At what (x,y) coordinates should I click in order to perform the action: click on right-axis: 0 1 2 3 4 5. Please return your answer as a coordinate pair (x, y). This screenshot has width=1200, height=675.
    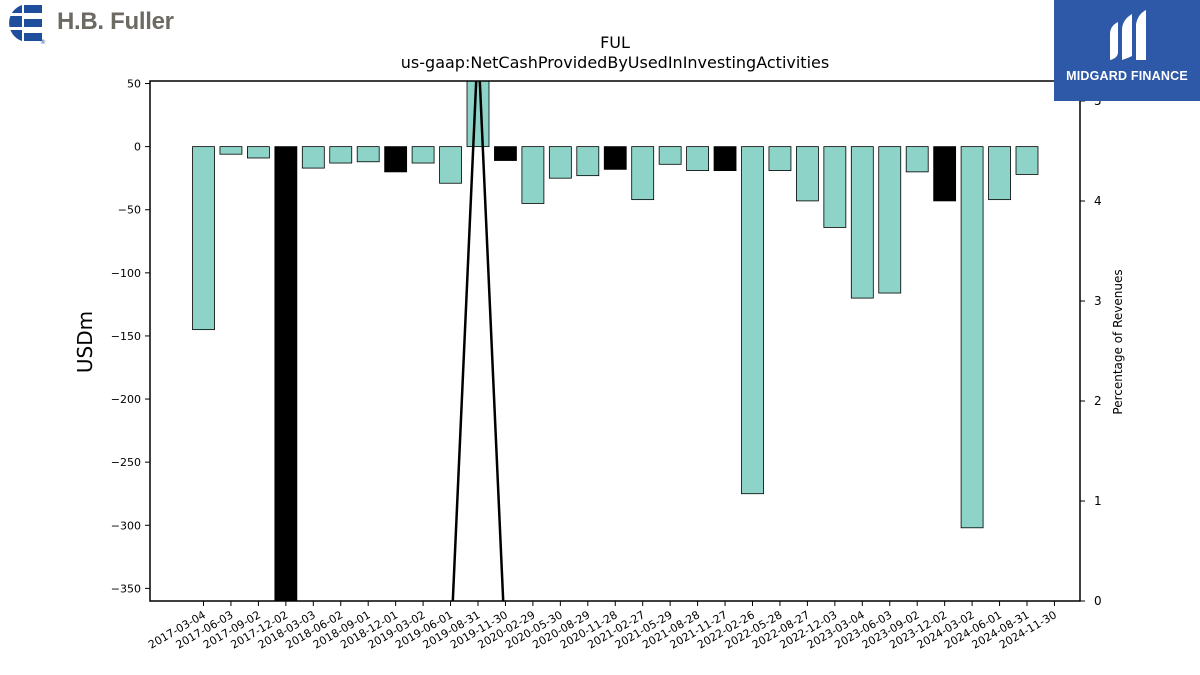
    Looking at the image, I should click on (1091, 351).